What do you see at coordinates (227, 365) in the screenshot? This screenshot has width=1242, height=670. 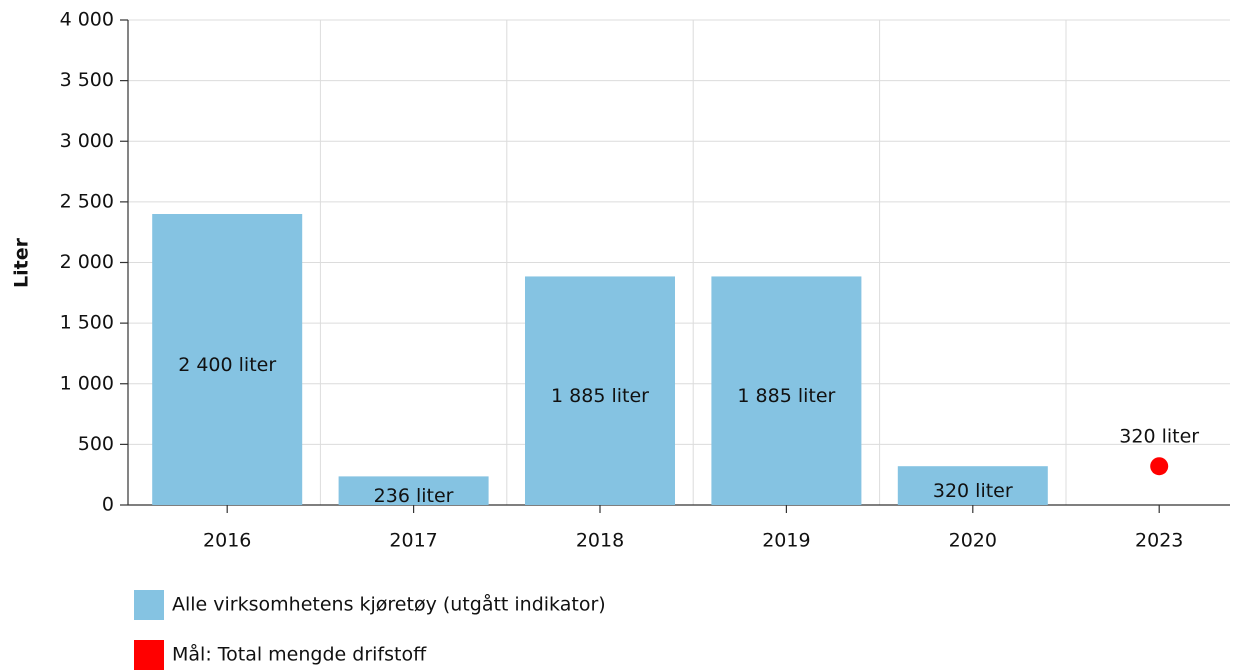 I see `value-label: 2 400 liter` at bounding box center [227, 365].